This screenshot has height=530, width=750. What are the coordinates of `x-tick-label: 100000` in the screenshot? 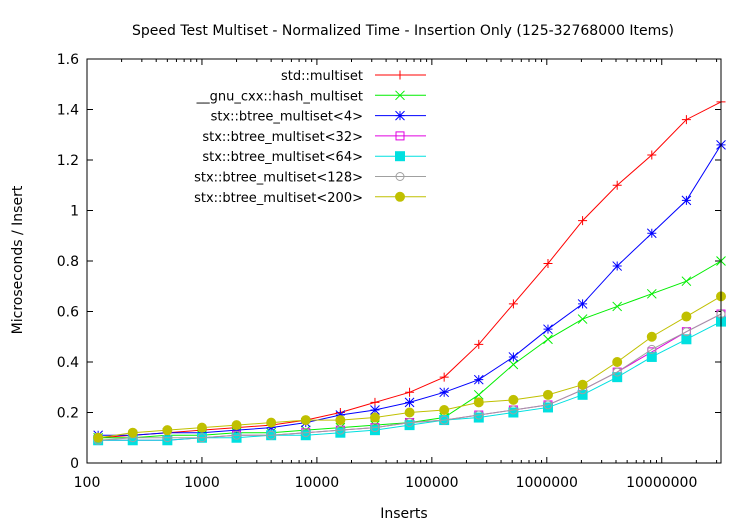 It's located at (431, 483).